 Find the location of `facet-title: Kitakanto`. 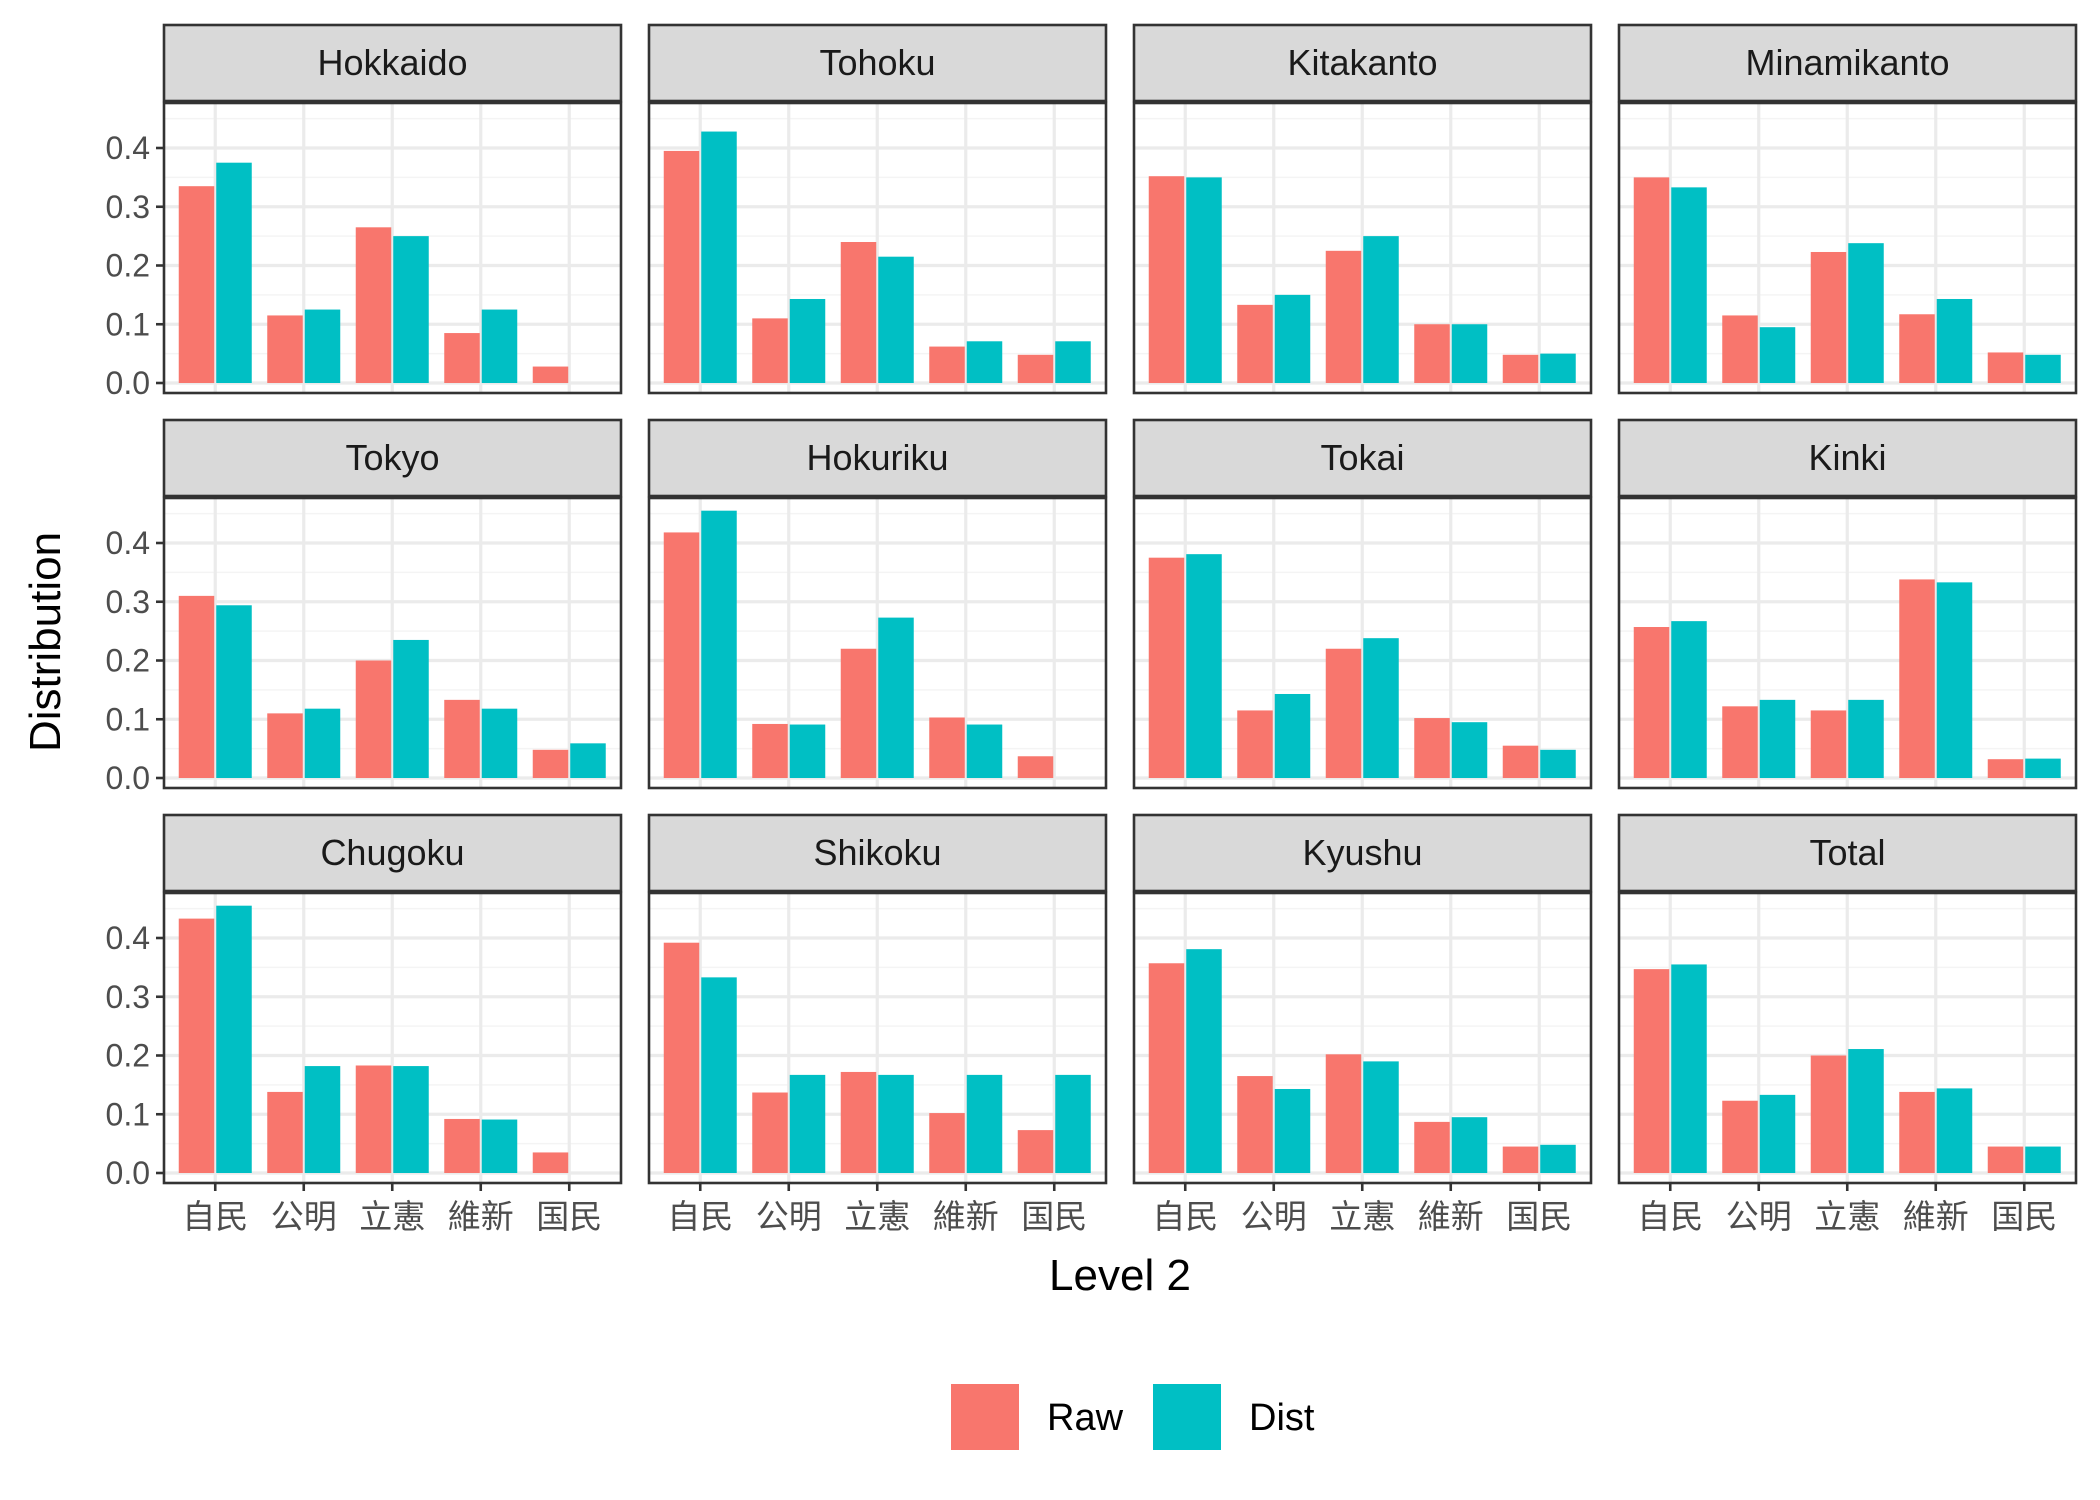

facet-title: Kitakanto is located at coordinates (1362, 62).